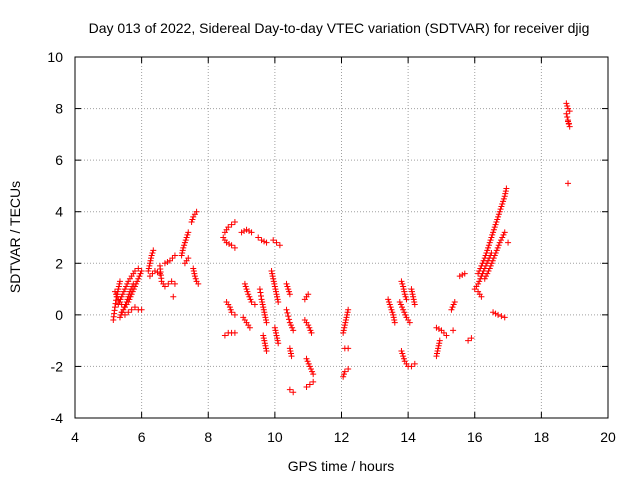 The height and width of the screenshot is (480, 640). Describe the element at coordinates (75, 437) in the screenshot. I see `x-tick-label: 4` at that location.